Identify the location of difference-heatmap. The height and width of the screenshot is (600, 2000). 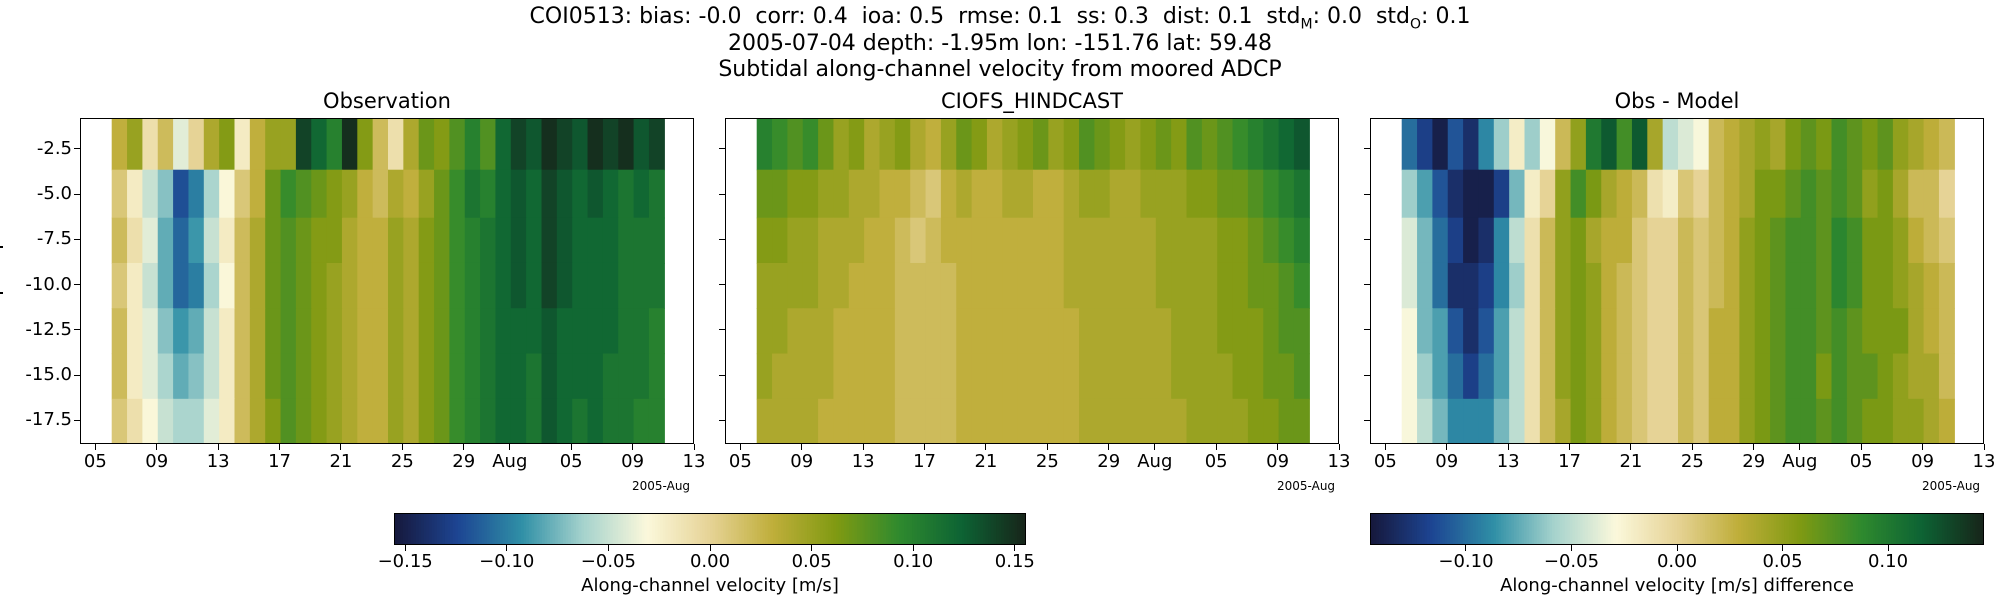
(1678, 281).